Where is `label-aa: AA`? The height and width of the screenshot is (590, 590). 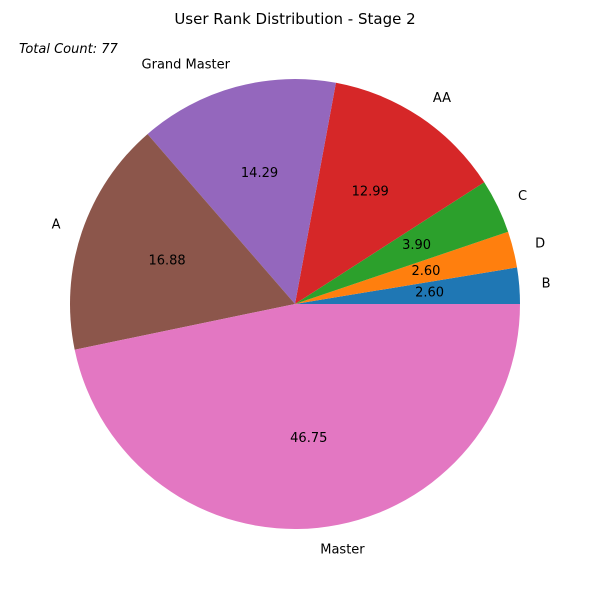 label-aa: AA is located at coordinates (442, 98).